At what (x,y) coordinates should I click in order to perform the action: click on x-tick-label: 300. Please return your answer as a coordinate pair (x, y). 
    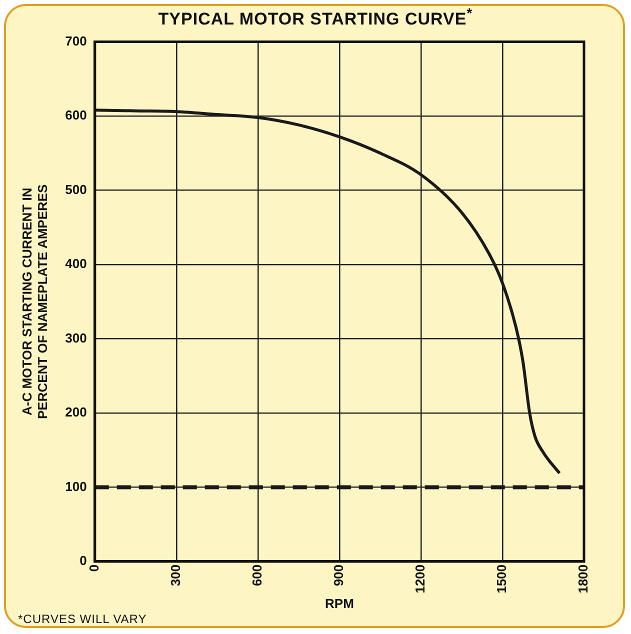
    Looking at the image, I should click on (175, 575).